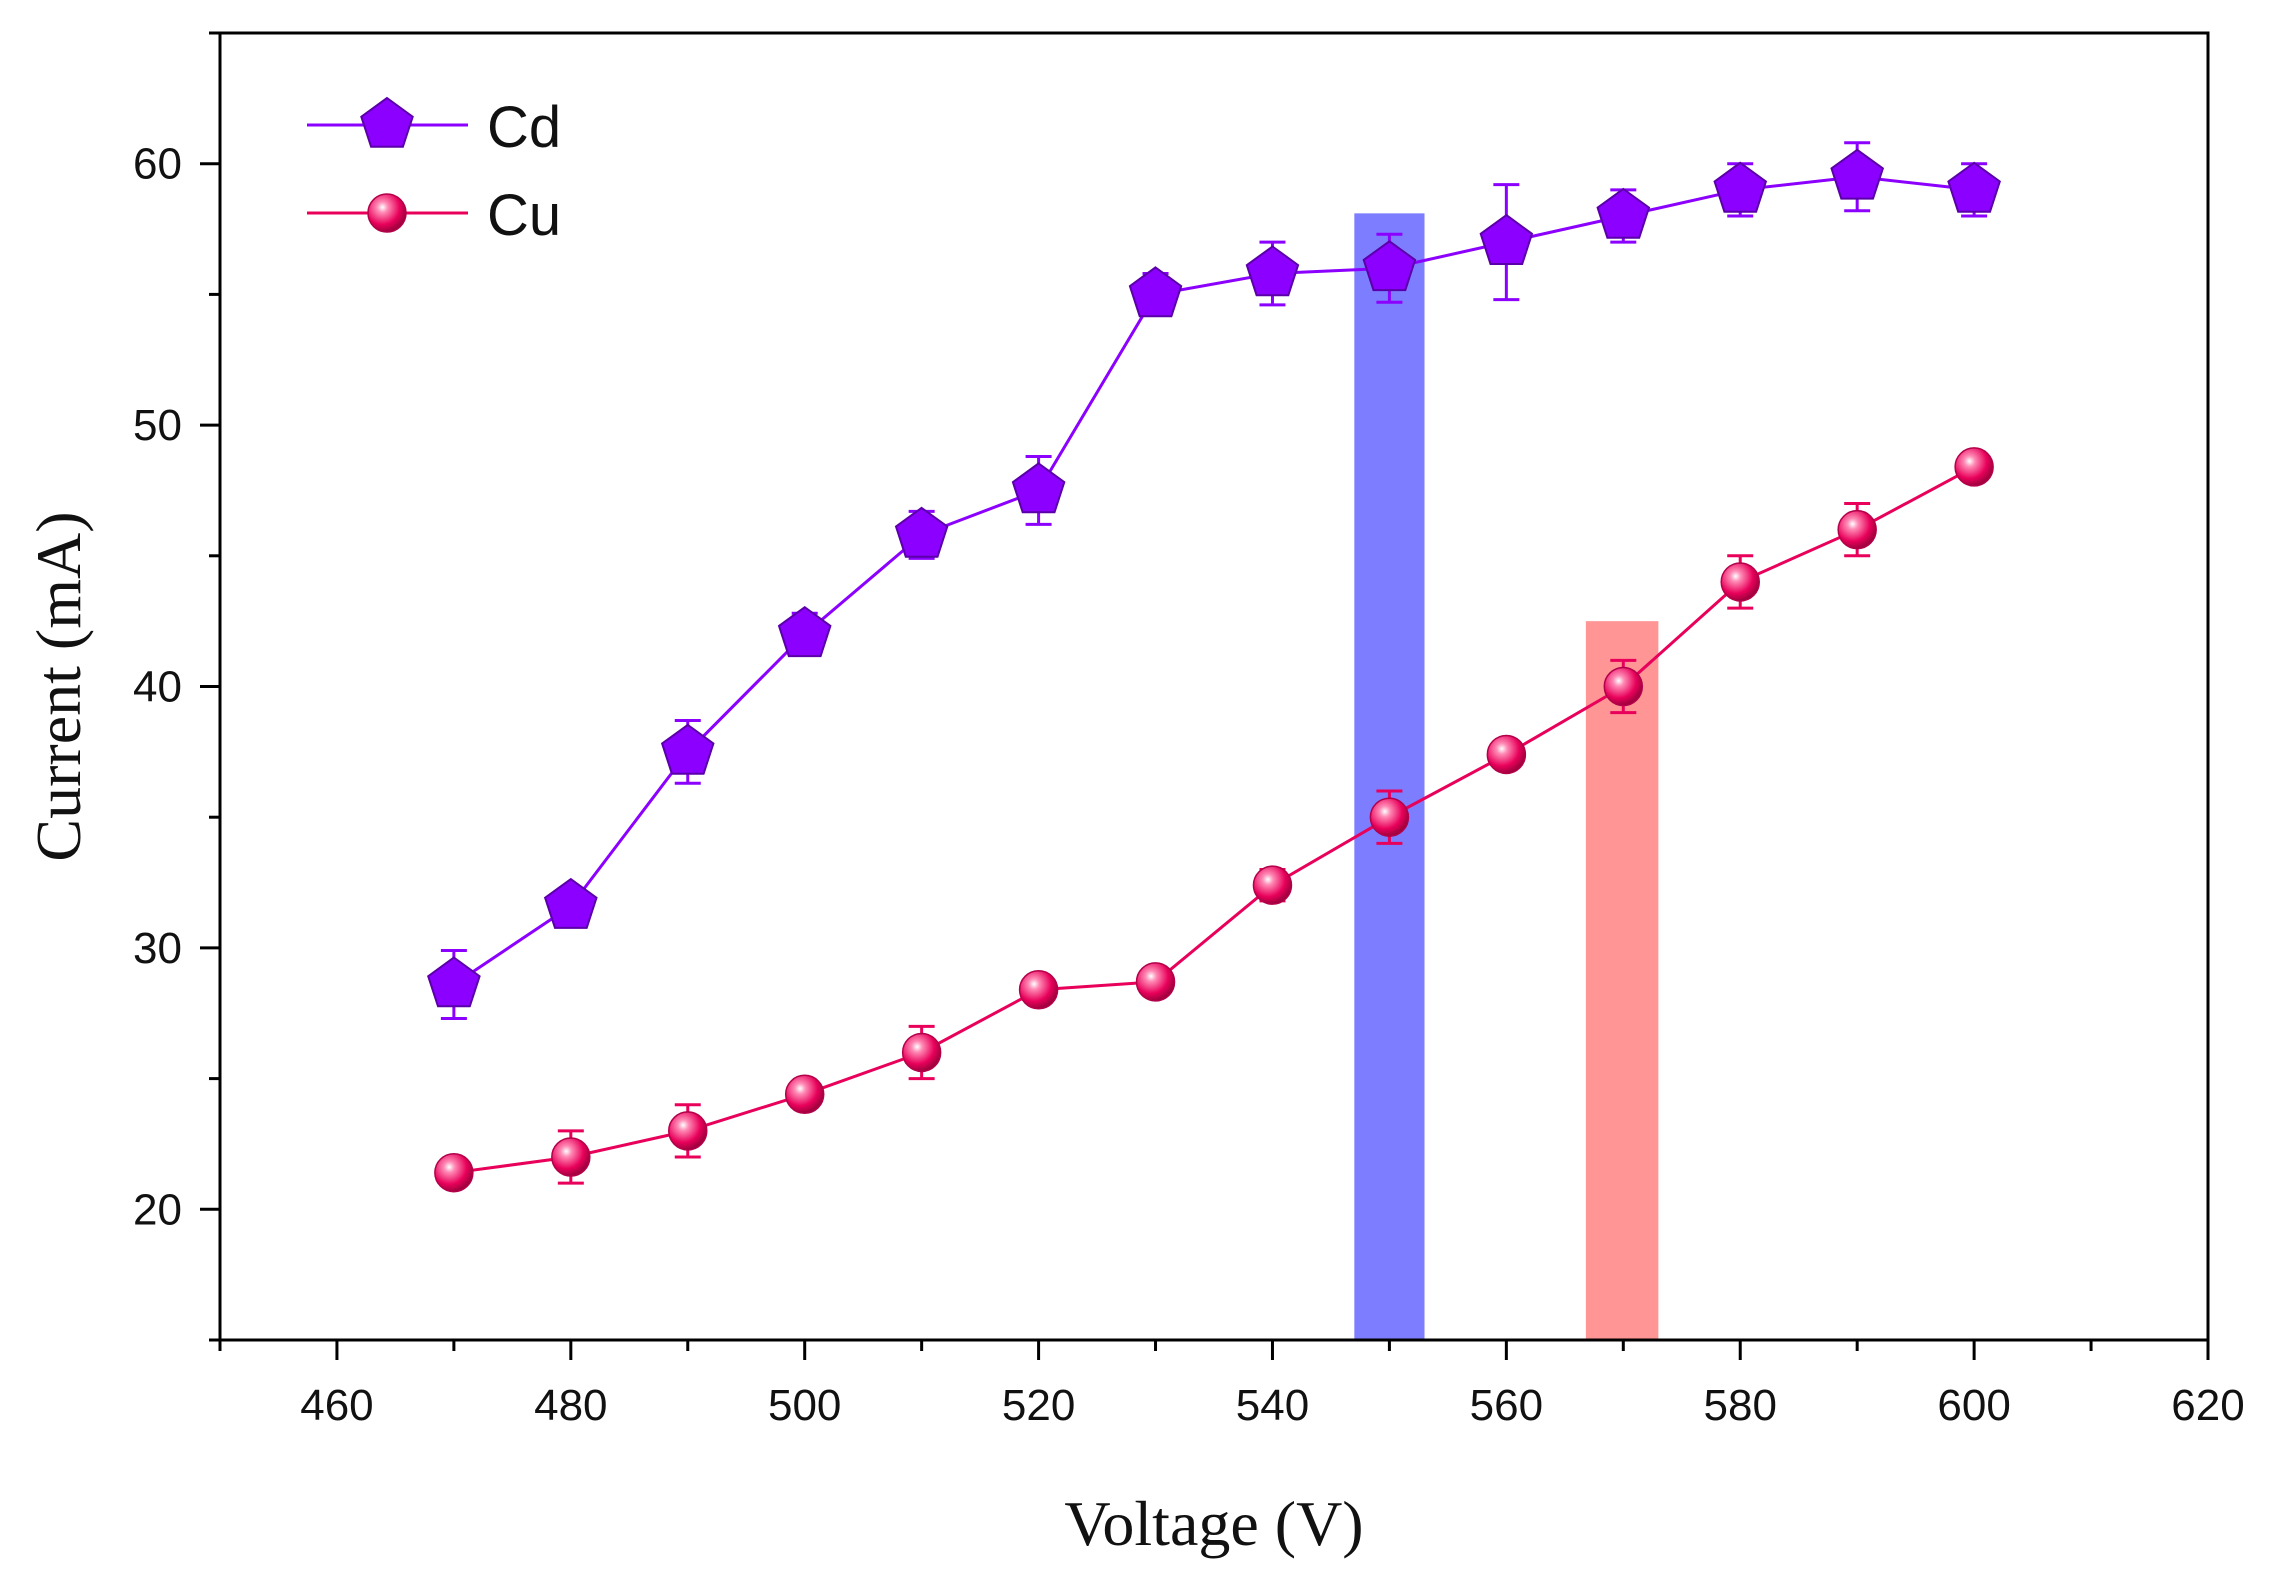  What do you see at coordinates (157, 425) in the screenshot?
I see `y-tick-label: 50` at bounding box center [157, 425].